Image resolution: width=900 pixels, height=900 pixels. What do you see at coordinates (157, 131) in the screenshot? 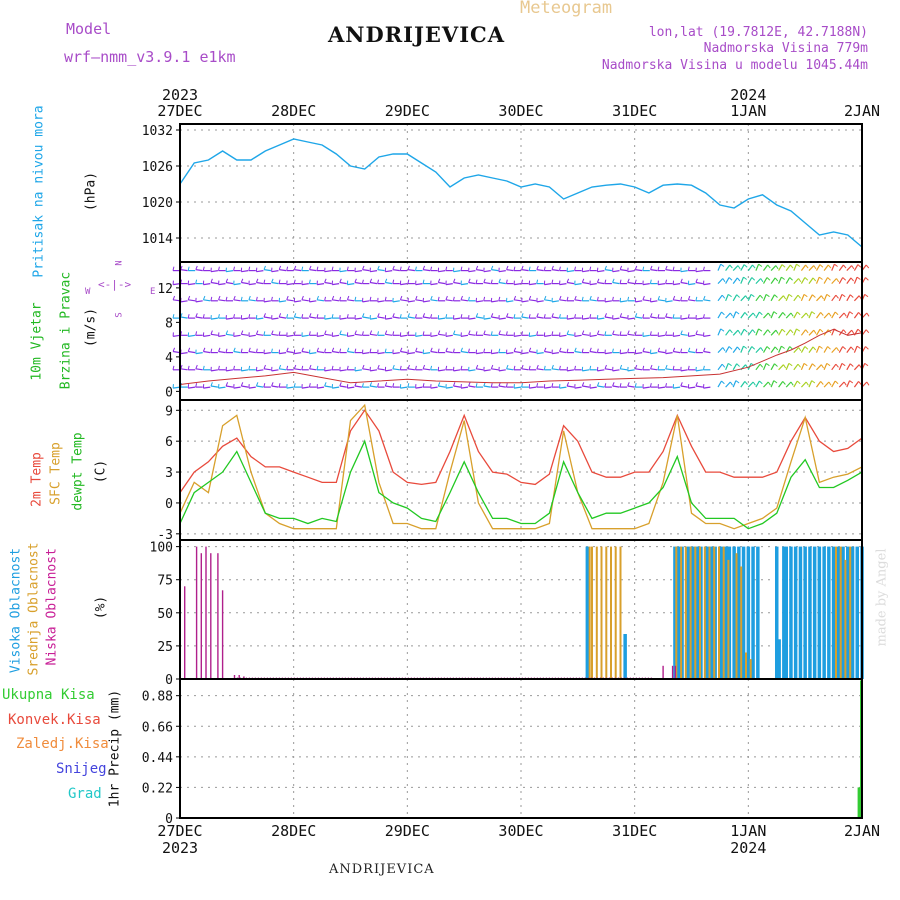
I see `pressure-tick-label: 1032` at bounding box center [157, 131].